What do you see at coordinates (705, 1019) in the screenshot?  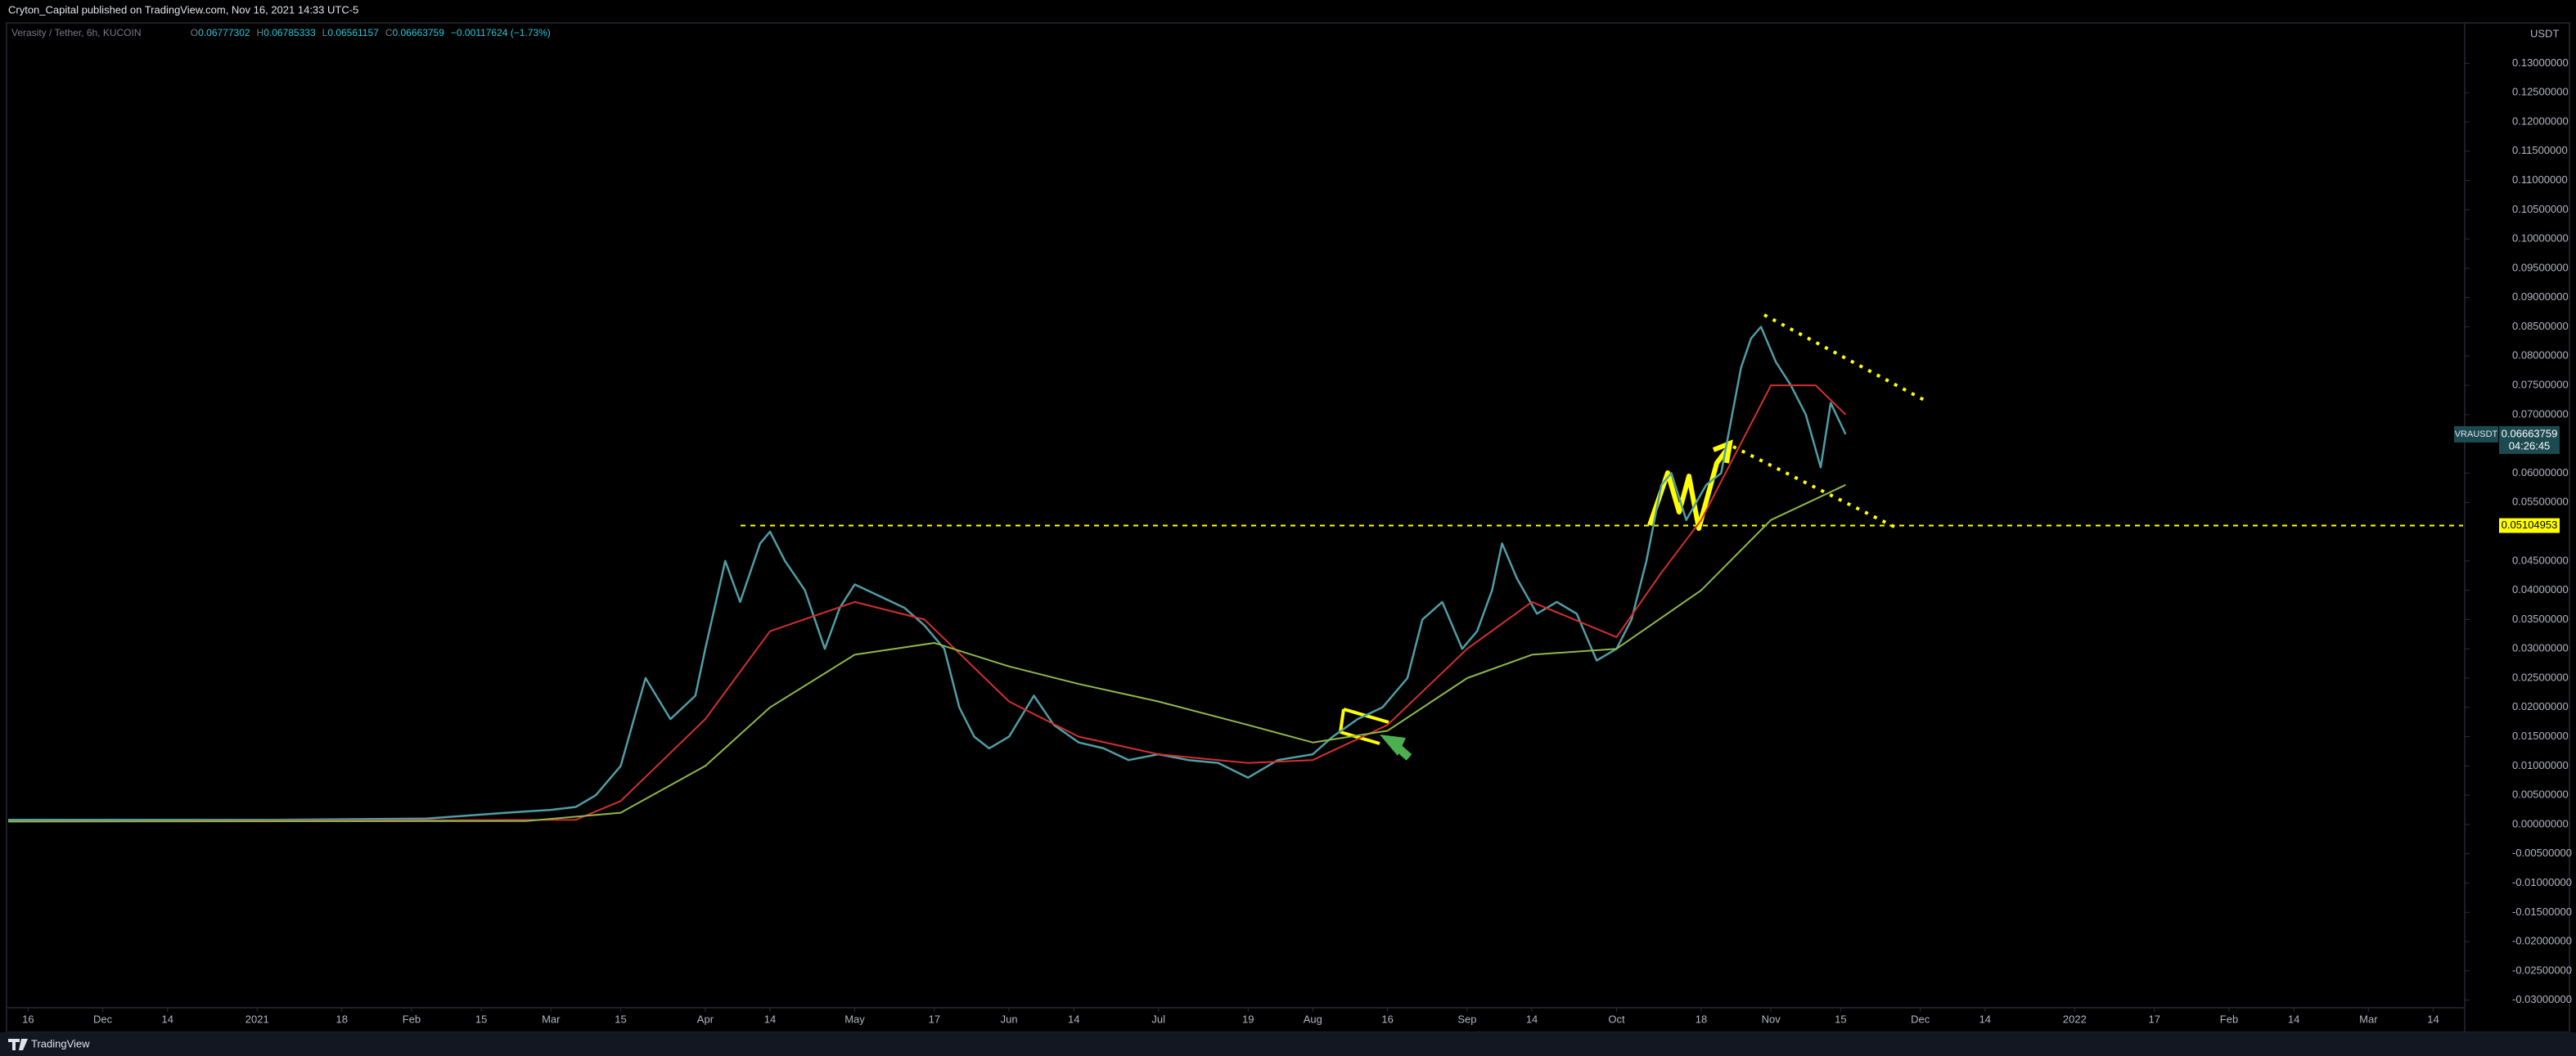 I see `x-tick-label: Apr` at bounding box center [705, 1019].